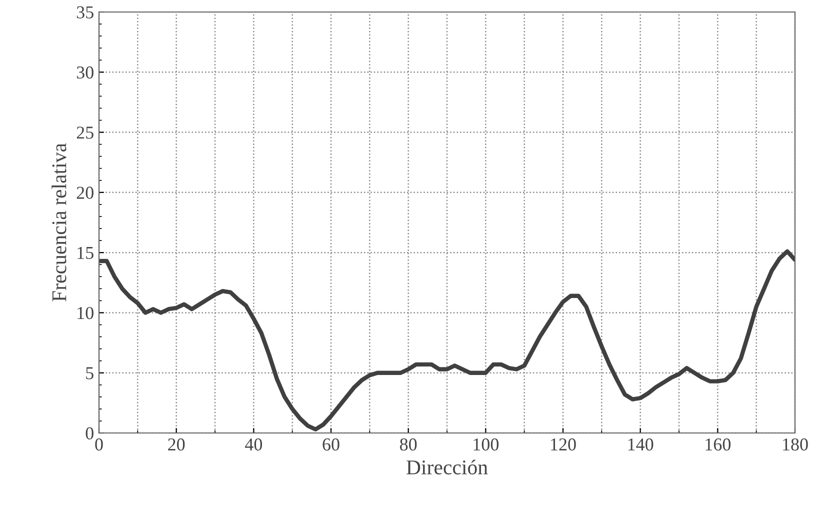  I want to click on y-tick-label: 5, so click(90, 373).